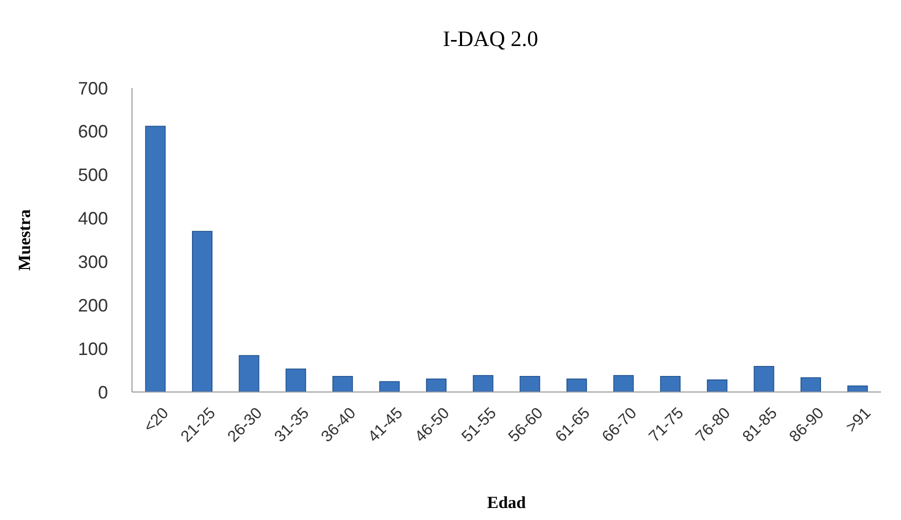 Image resolution: width=901 pixels, height=520 pixels. What do you see at coordinates (93, 262) in the screenshot?
I see `y-tick-label: 300` at bounding box center [93, 262].